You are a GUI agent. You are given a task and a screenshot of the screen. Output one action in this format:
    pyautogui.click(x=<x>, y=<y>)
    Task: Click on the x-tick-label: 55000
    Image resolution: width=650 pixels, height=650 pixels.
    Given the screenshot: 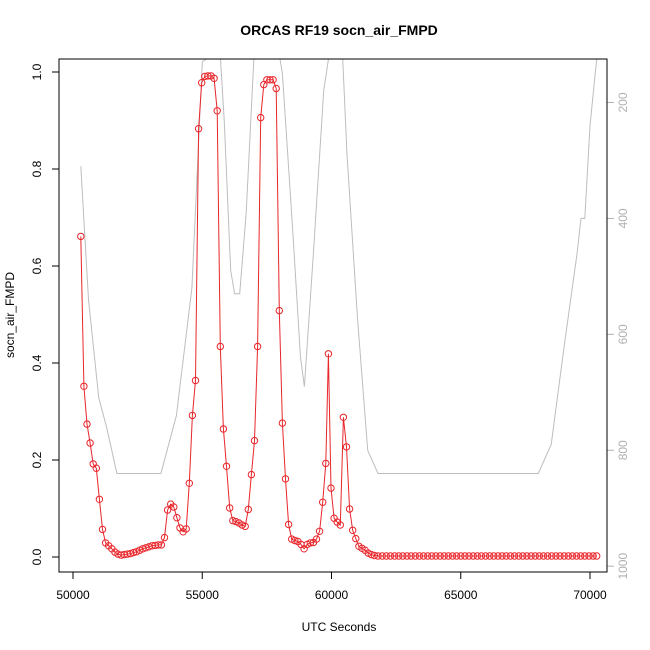 What is the action you would take?
    pyautogui.click(x=203, y=595)
    